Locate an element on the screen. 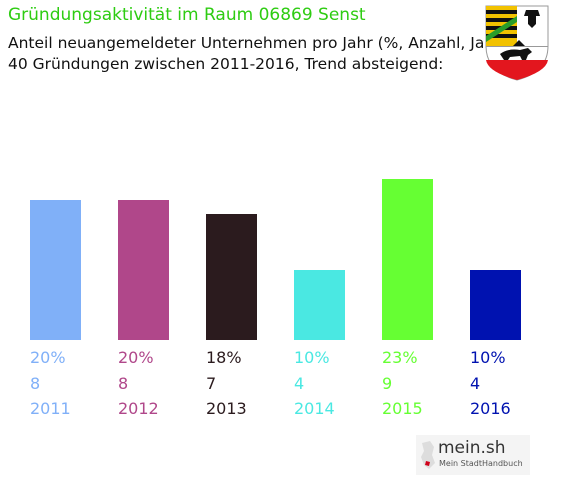 The height and width of the screenshot is (482, 562). percent-label-2011: 20% is located at coordinates (48, 357).